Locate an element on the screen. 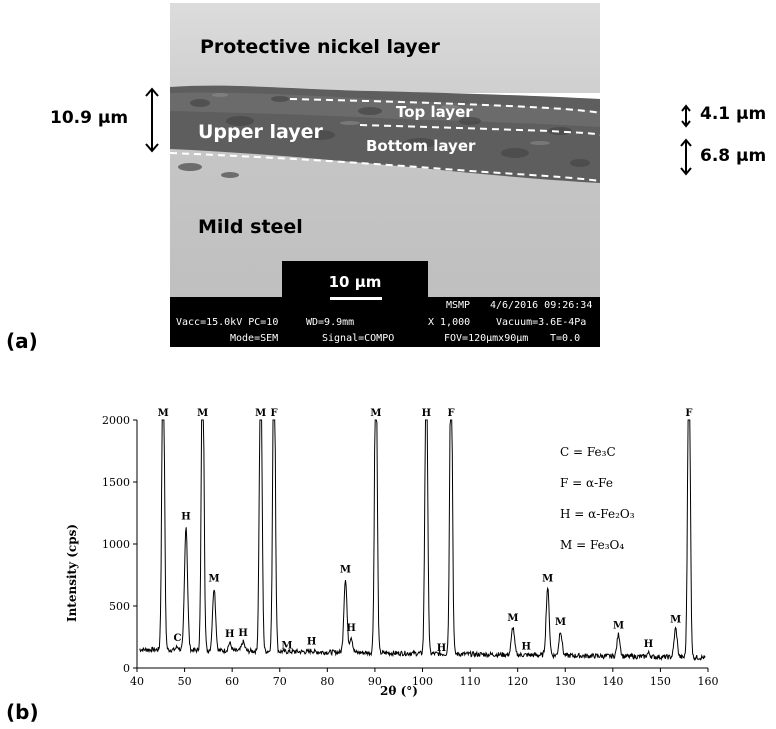 This screenshot has width=776, height=729. thickness-total-arrow is located at coordinates (152, 120).